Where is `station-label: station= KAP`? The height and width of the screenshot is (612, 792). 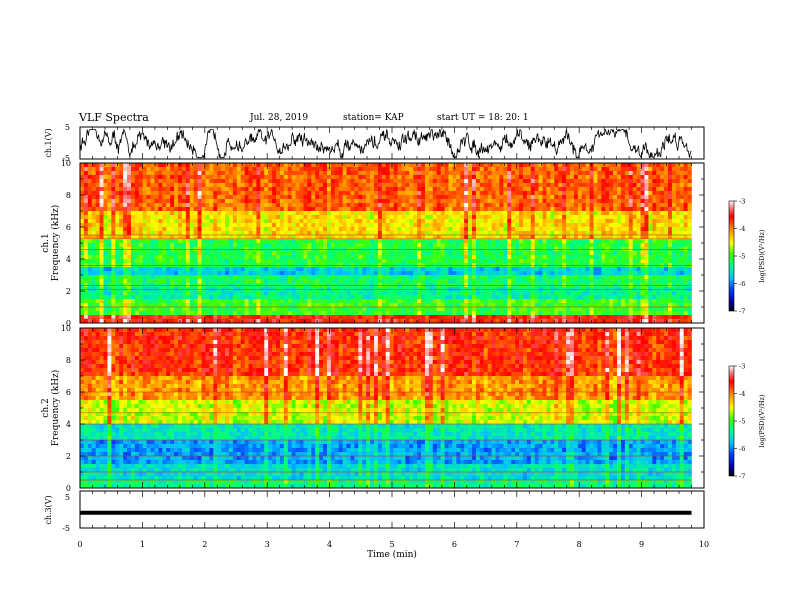
station-label: station= KAP is located at coordinates (373, 118).